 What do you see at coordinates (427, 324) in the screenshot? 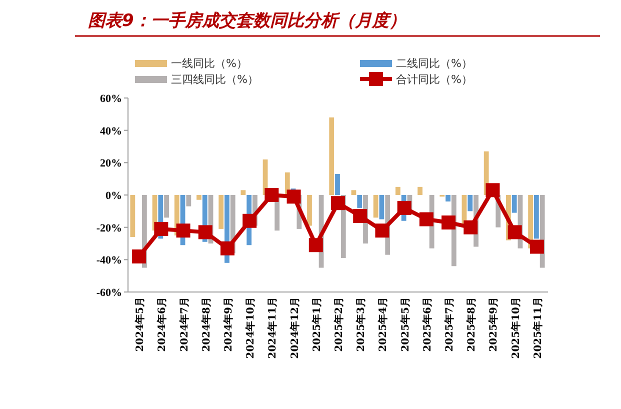
I see `x-tick-label: 2025年6月` at bounding box center [427, 324].